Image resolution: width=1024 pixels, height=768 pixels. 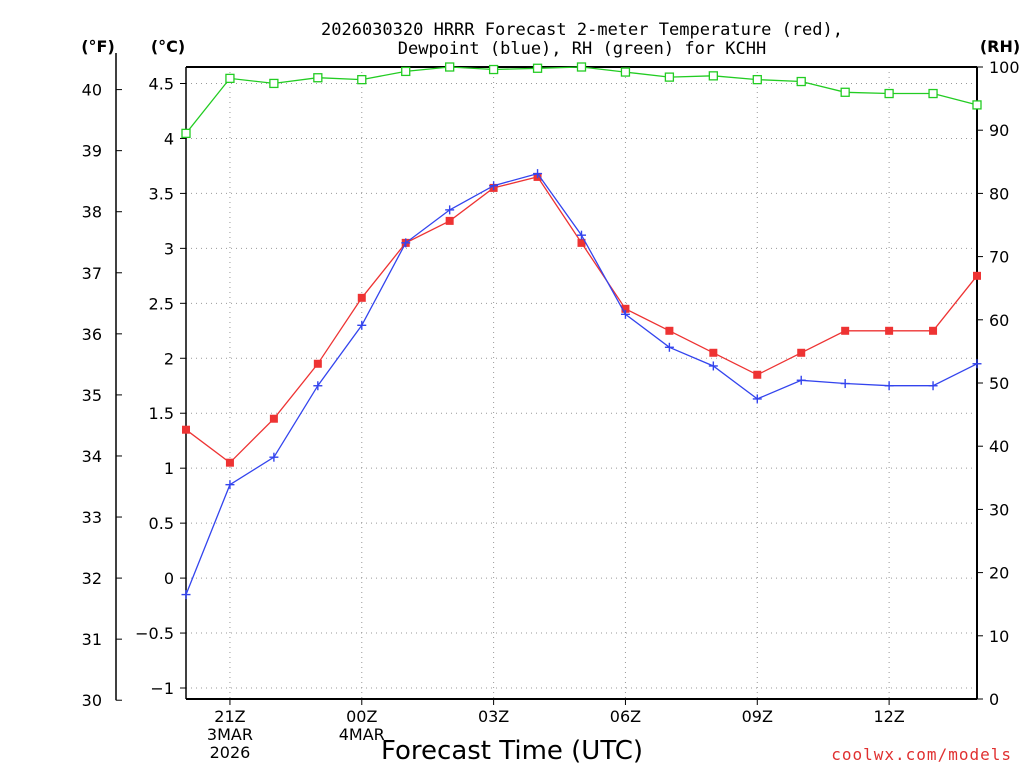 I want to click on x-tick-label: 4MAR, so click(x=362, y=734).